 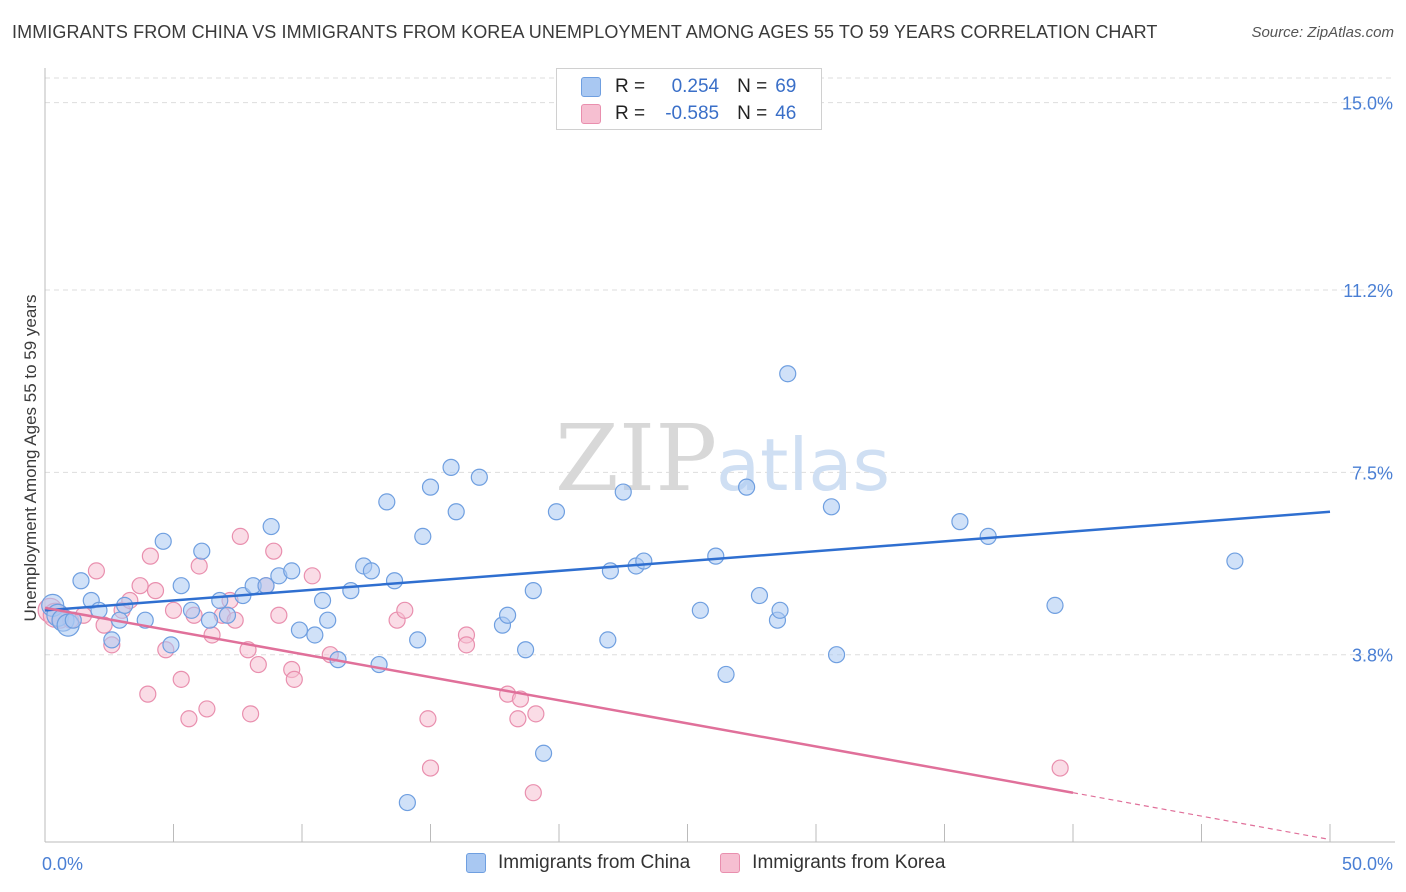 I want to click on series-swatch-china, so click(x=476, y=863).